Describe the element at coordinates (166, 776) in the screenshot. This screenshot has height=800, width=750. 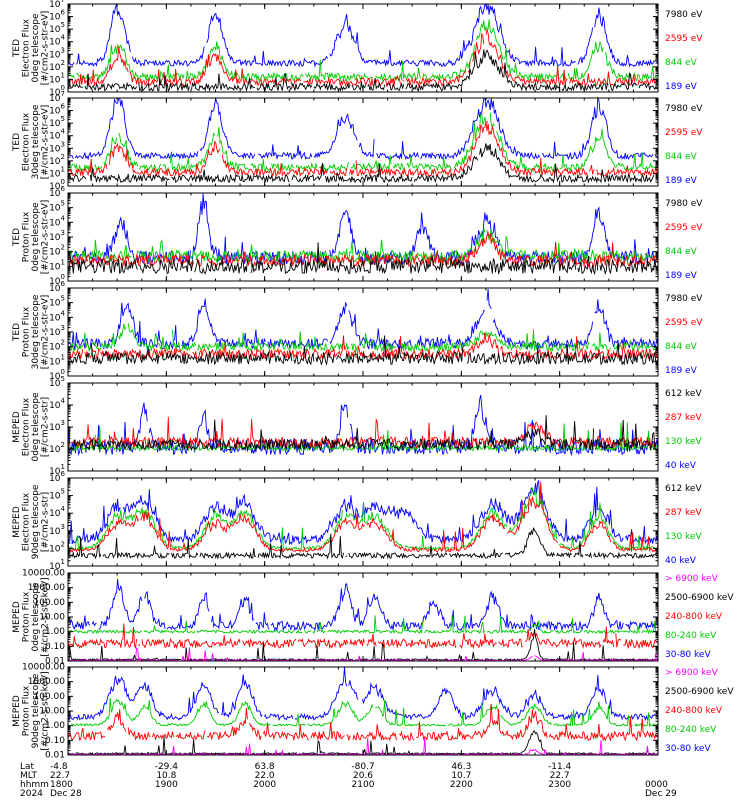
I see `x-tick-label: 10.8` at that location.